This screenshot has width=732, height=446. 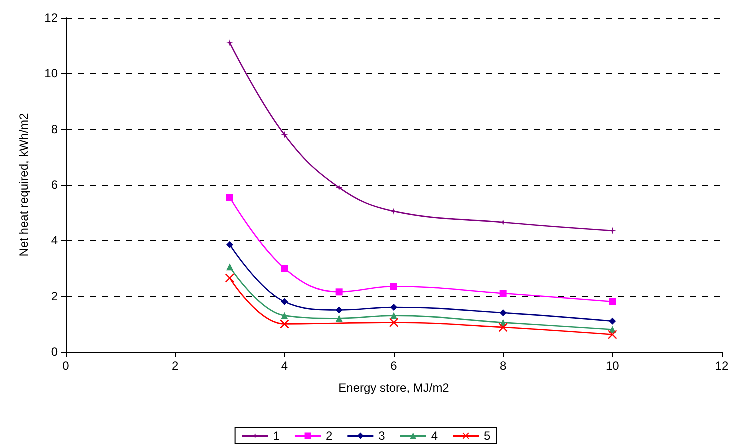 What do you see at coordinates (54, 129) in the screenshot?
I see `y-tick-label: 8` at bounding box center [54, 129].